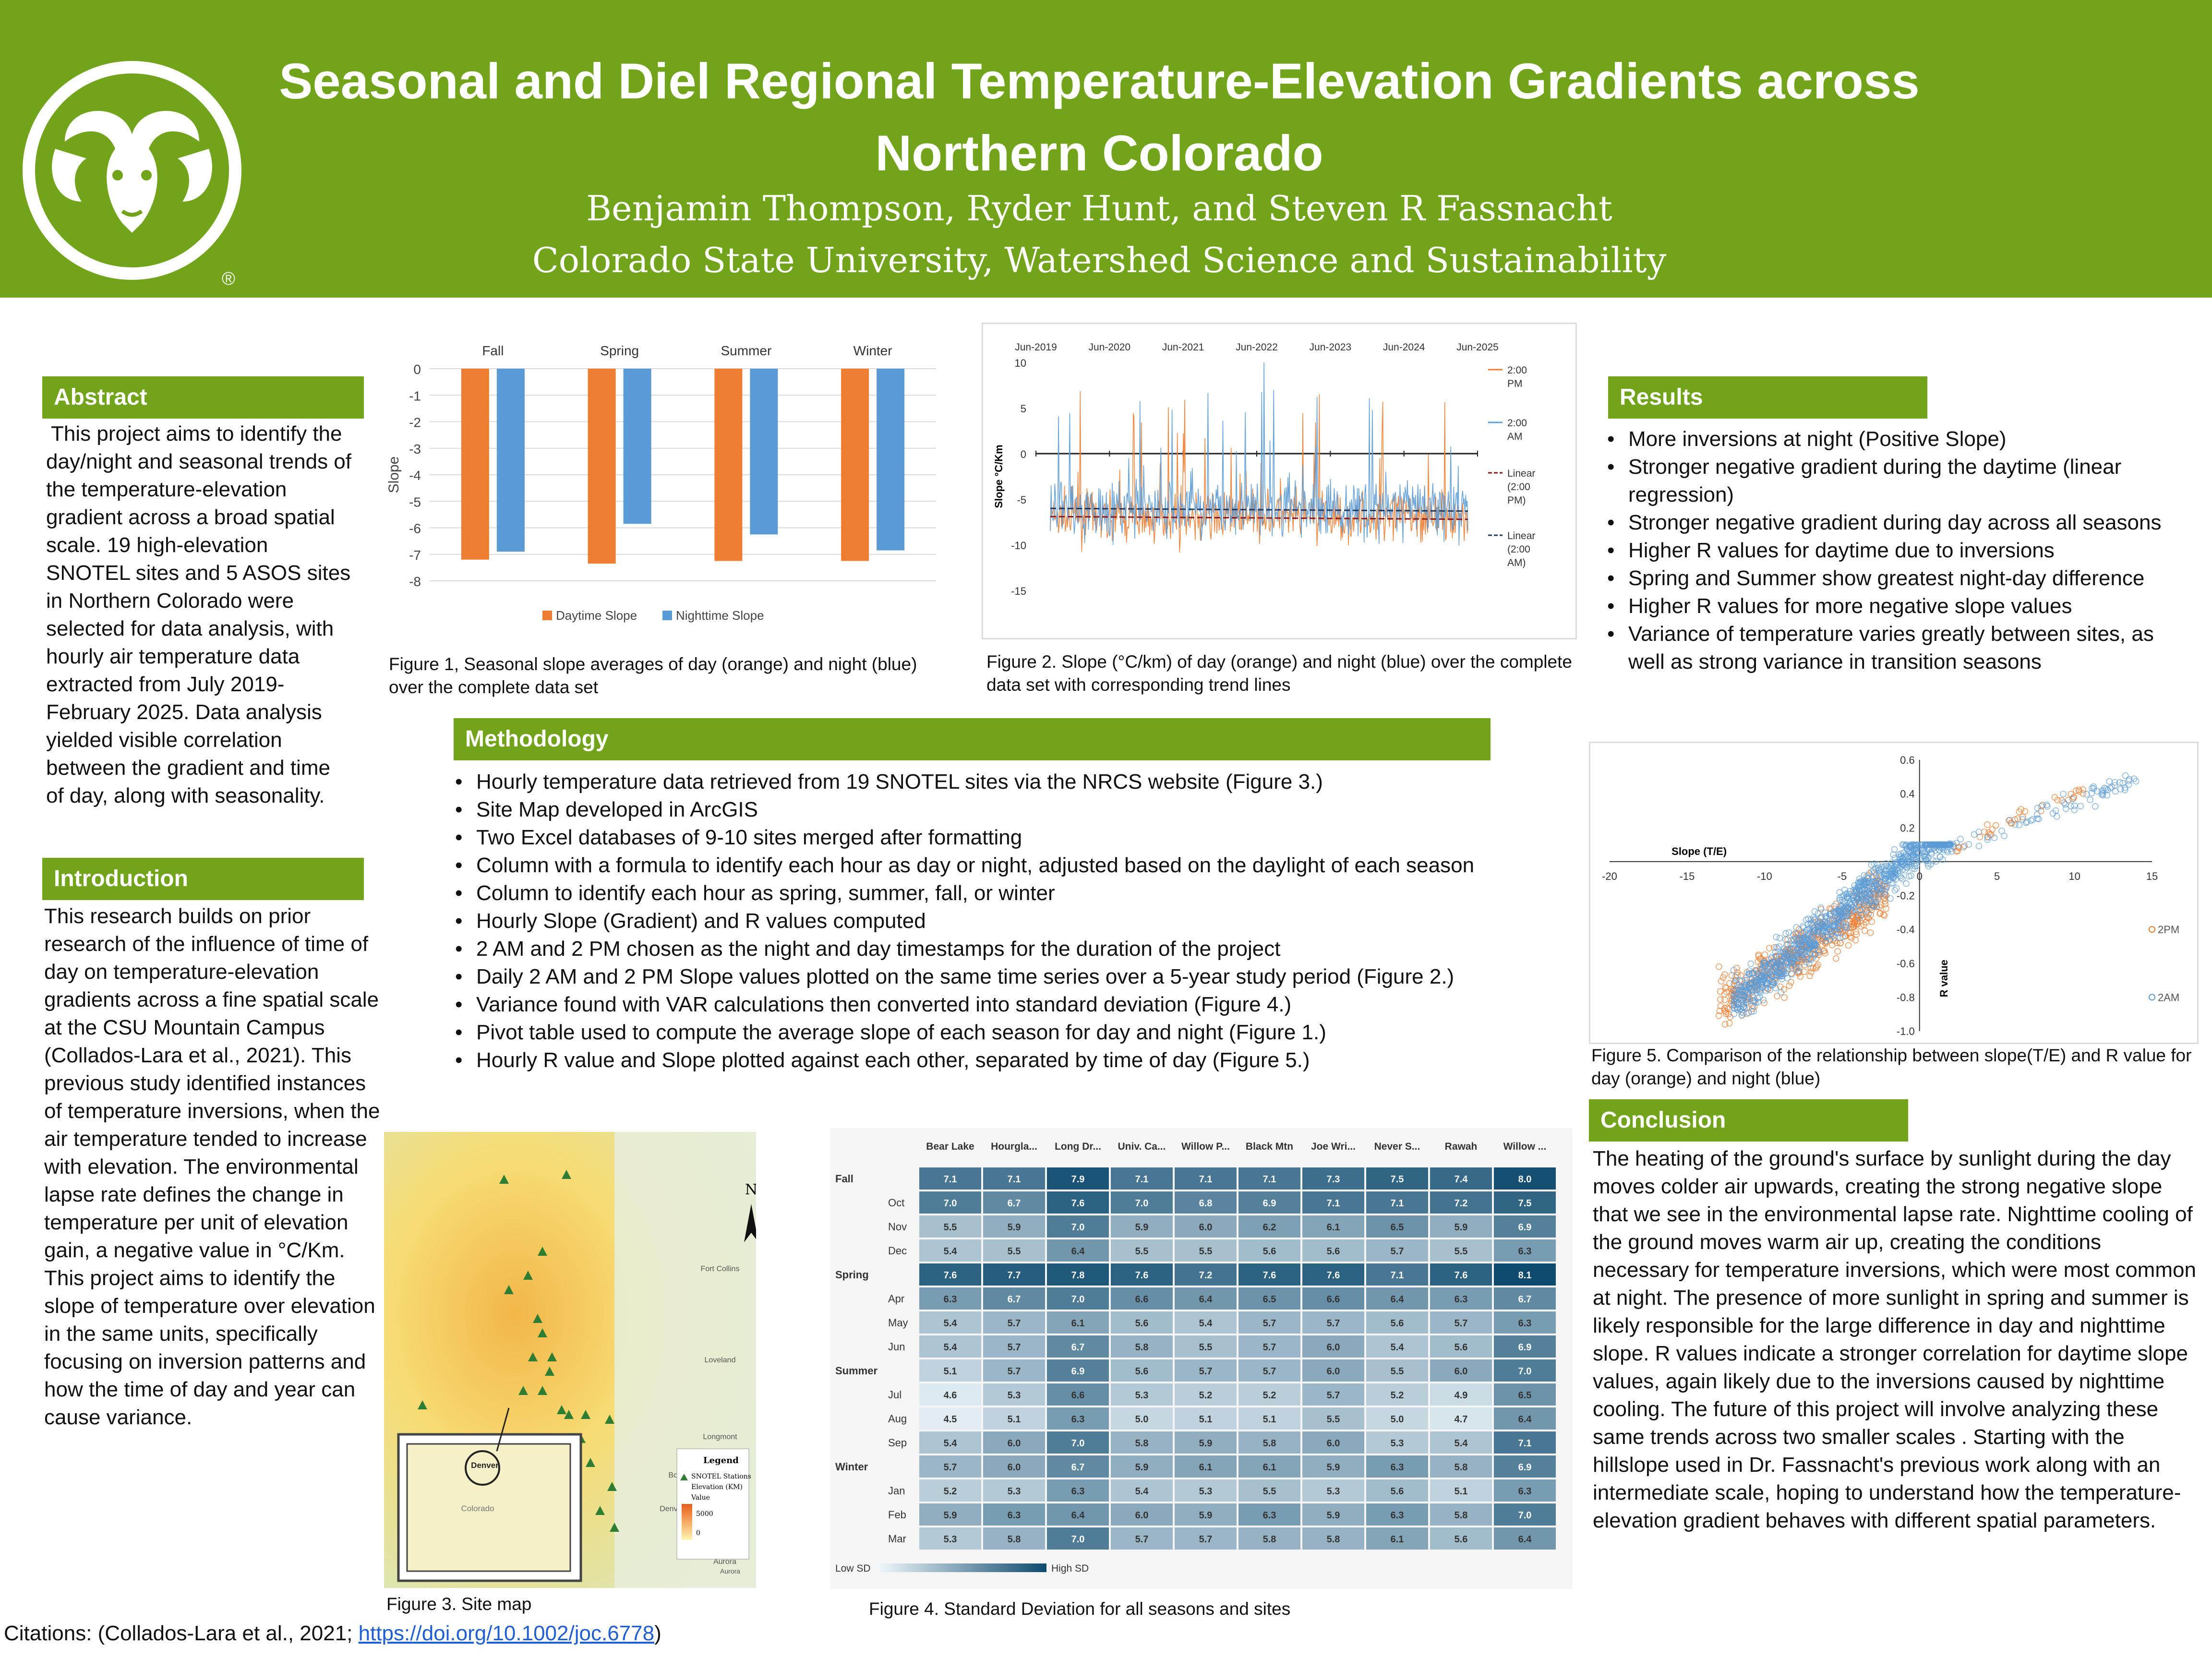  What do you see at coordinates (855, 465) in the screenshot?
I see `bar-day` at bounding box center [855, 465].